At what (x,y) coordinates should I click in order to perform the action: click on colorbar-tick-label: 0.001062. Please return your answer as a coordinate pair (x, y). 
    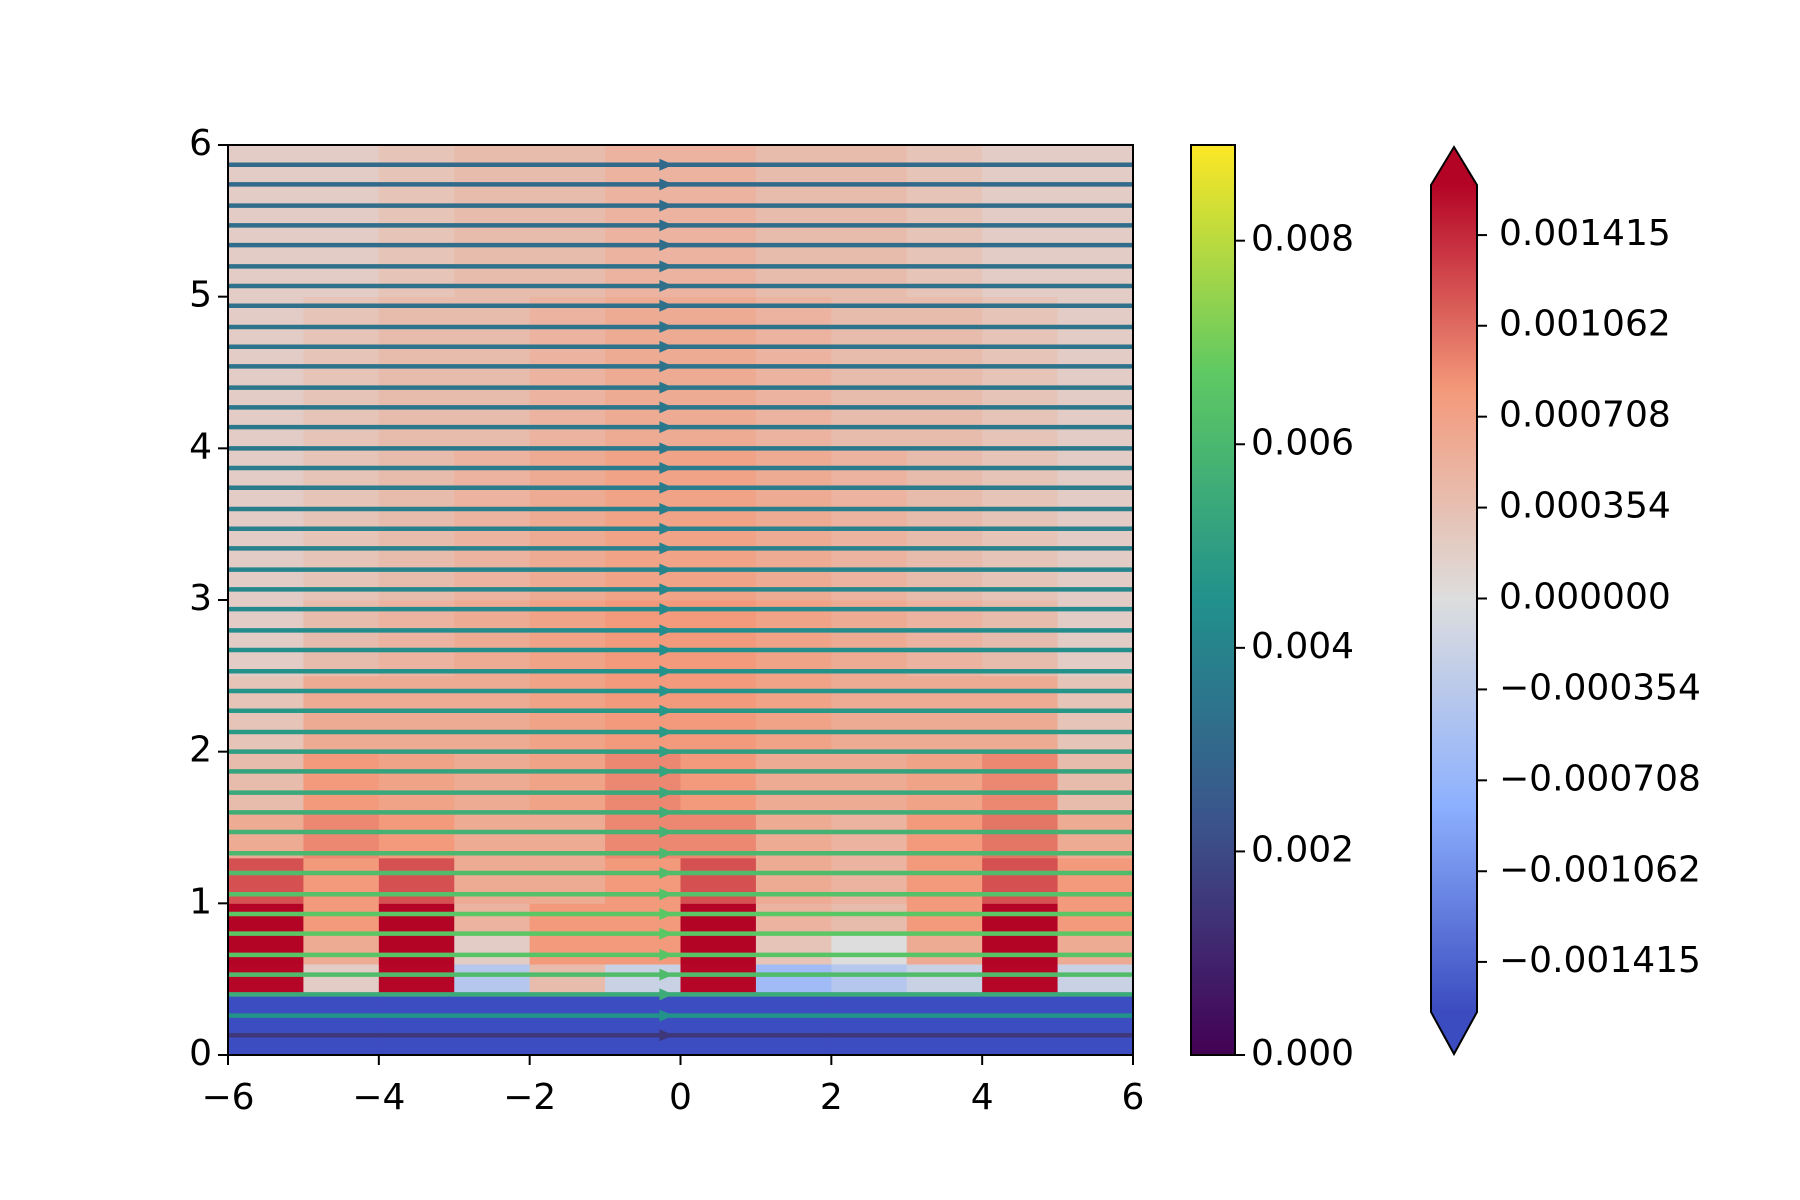
    Looking at the image, I should click on (1585, 324).